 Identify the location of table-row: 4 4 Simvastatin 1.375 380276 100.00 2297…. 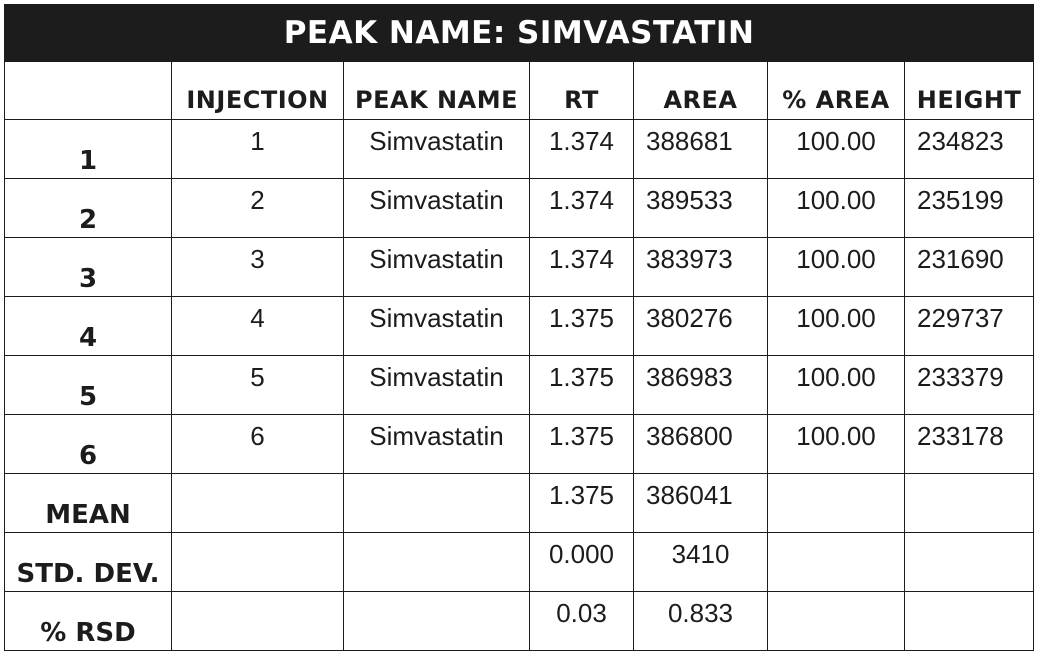
(519, 326).